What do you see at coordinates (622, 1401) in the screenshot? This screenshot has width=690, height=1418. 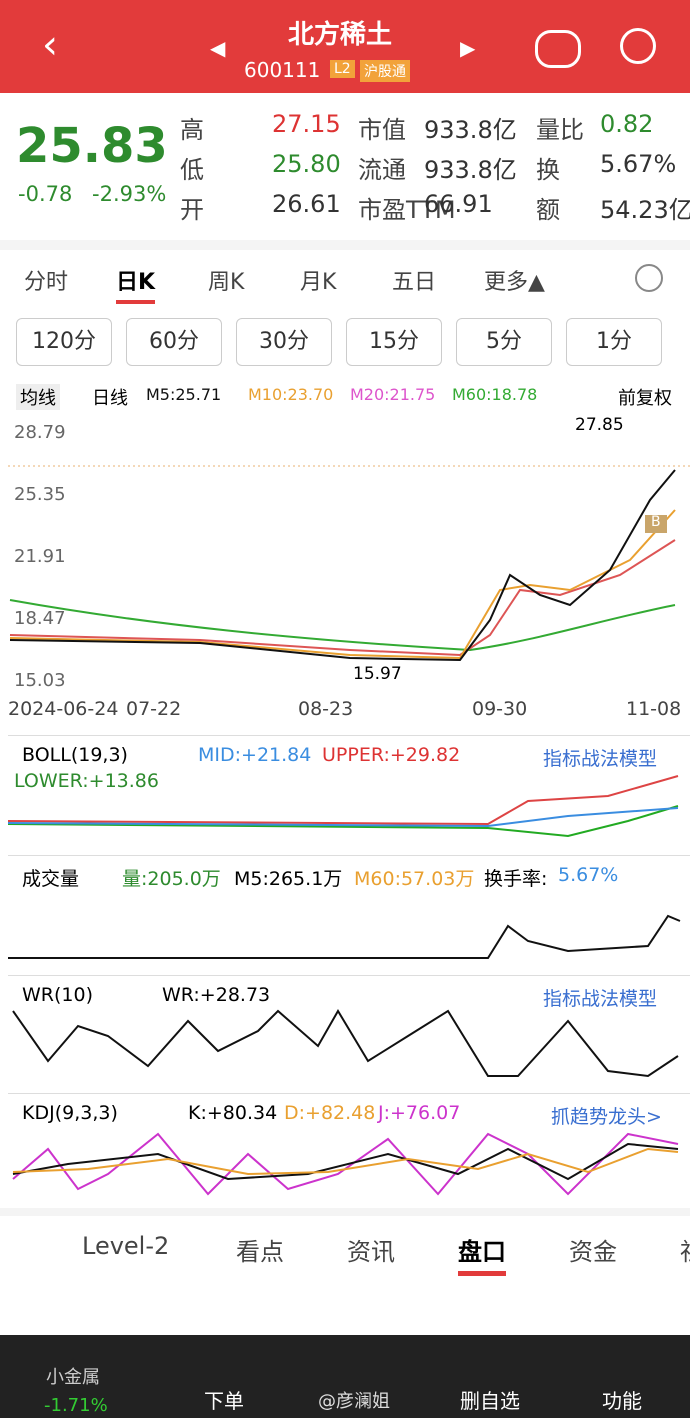 I see `button: 功能` at bounding box center [622, 1401].